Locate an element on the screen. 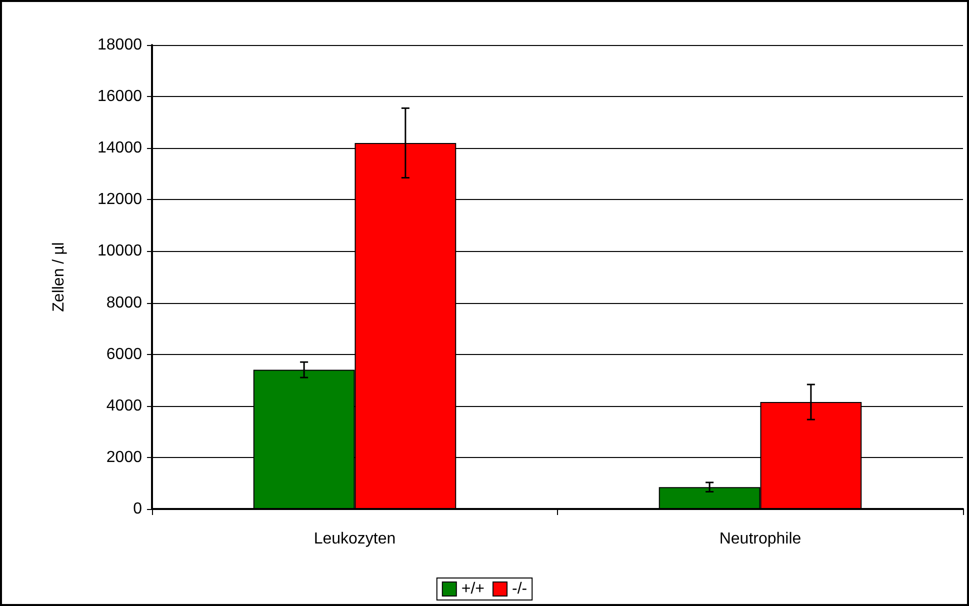 Image resolution: width=969 pixels, height=606 pixels. y-tick-label: 12000 is located at coordinates (120, 199).